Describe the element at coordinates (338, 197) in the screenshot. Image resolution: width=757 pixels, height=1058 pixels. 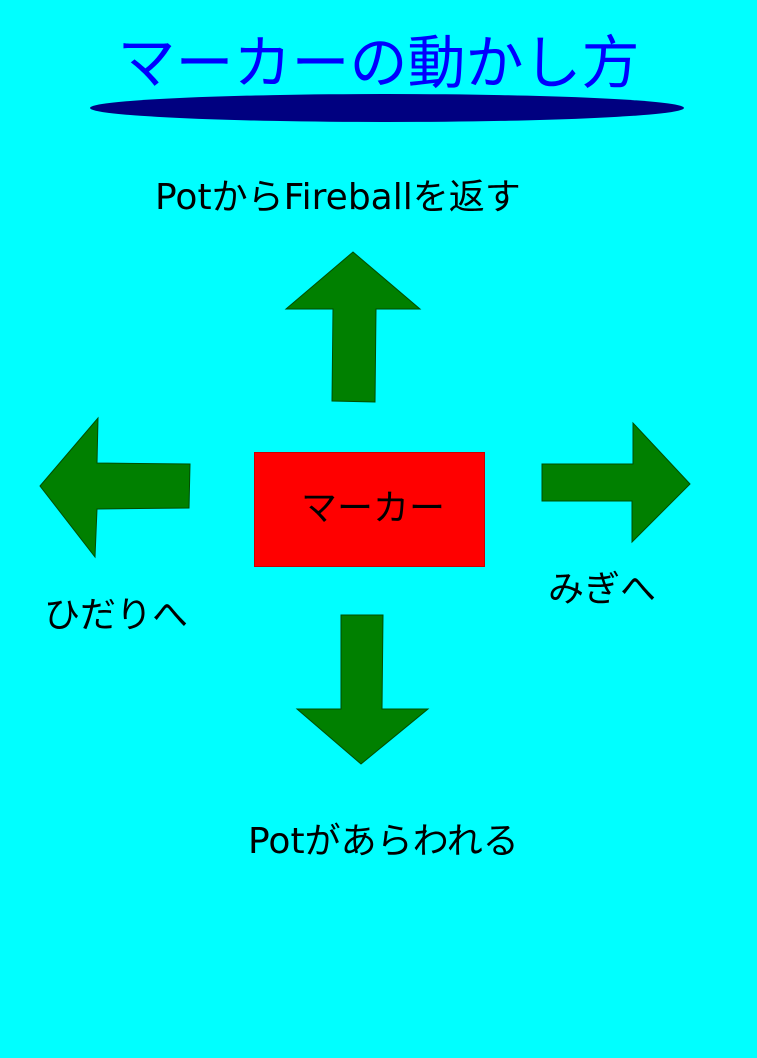
I see `label-up: PotからFireballを返す` at that location.